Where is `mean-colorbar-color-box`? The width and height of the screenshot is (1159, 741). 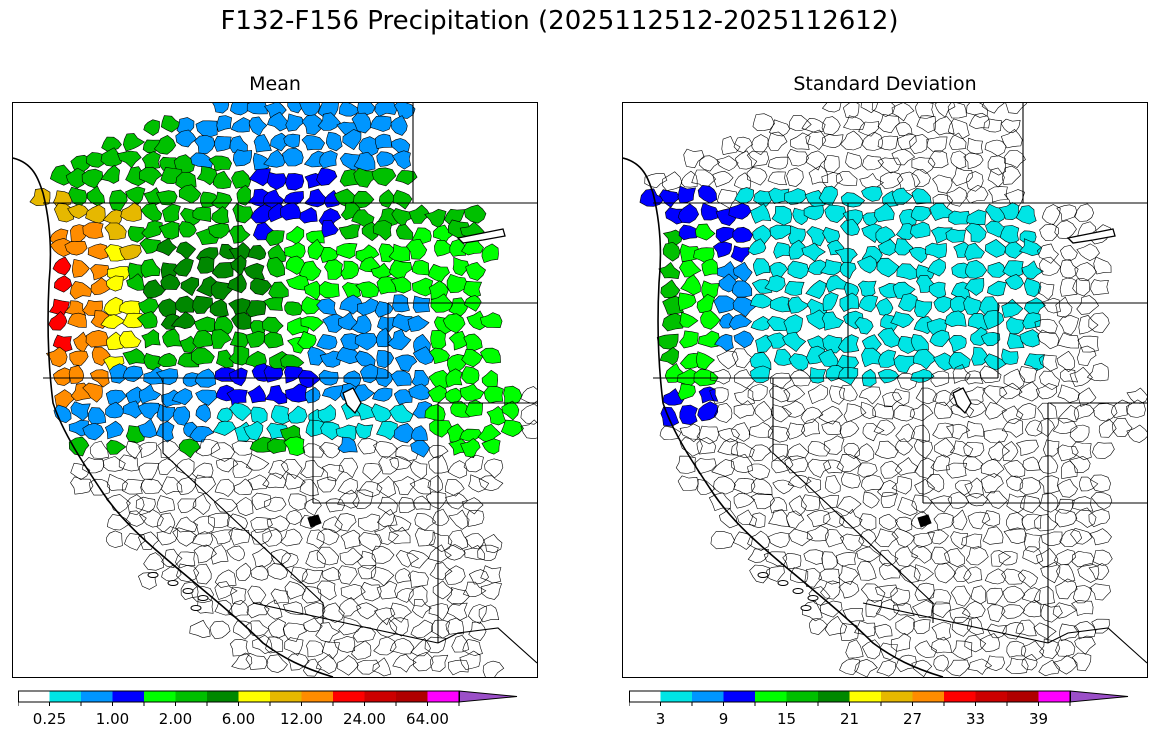
mean-colorbar-color-box is located at coordinates (380, 696).